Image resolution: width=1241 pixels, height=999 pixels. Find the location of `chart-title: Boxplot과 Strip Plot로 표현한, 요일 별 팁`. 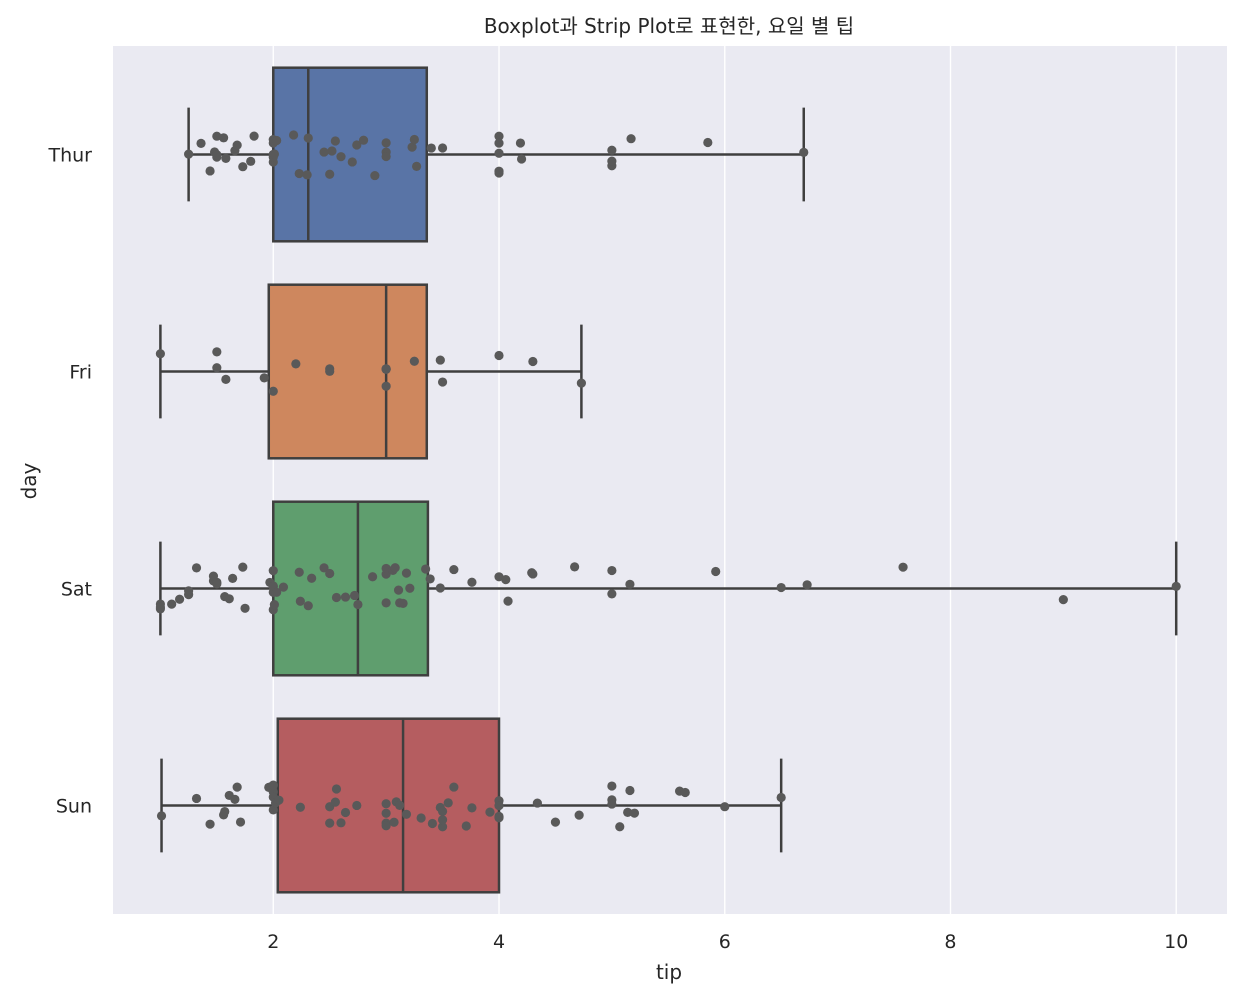

chart-title: Boxplot과 Strip Plot로 표현한, 요일 별 팁 is located at coordinates (669, 26).